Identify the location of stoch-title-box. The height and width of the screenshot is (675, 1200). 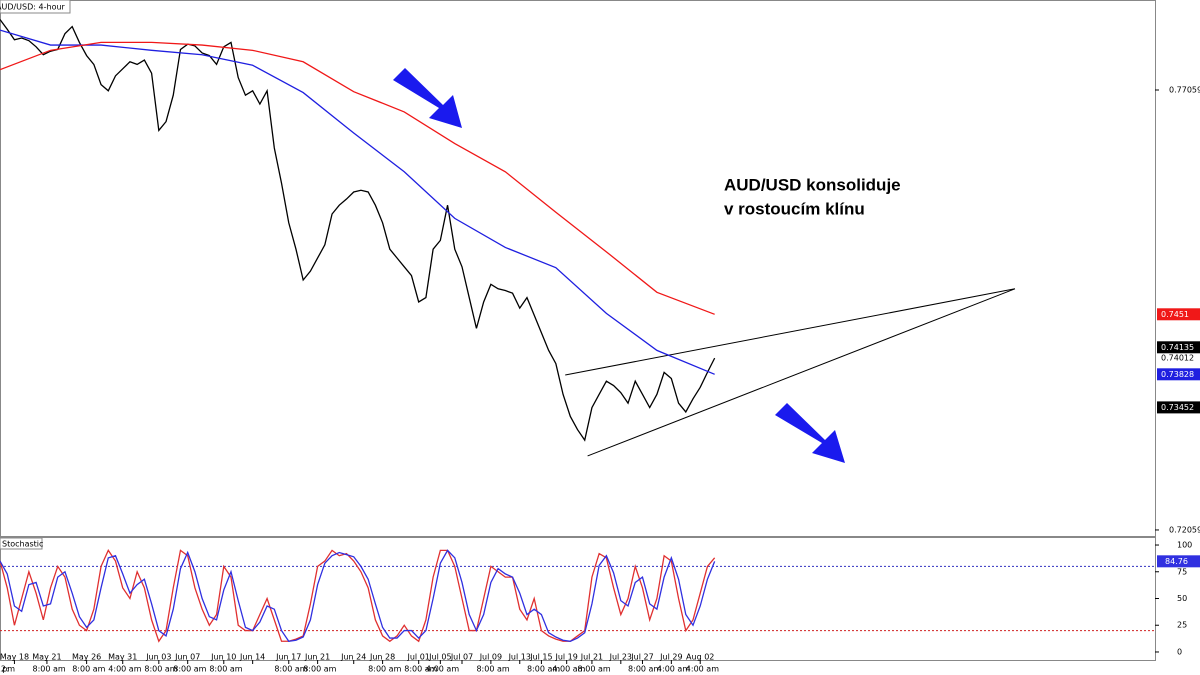
(21, 543).